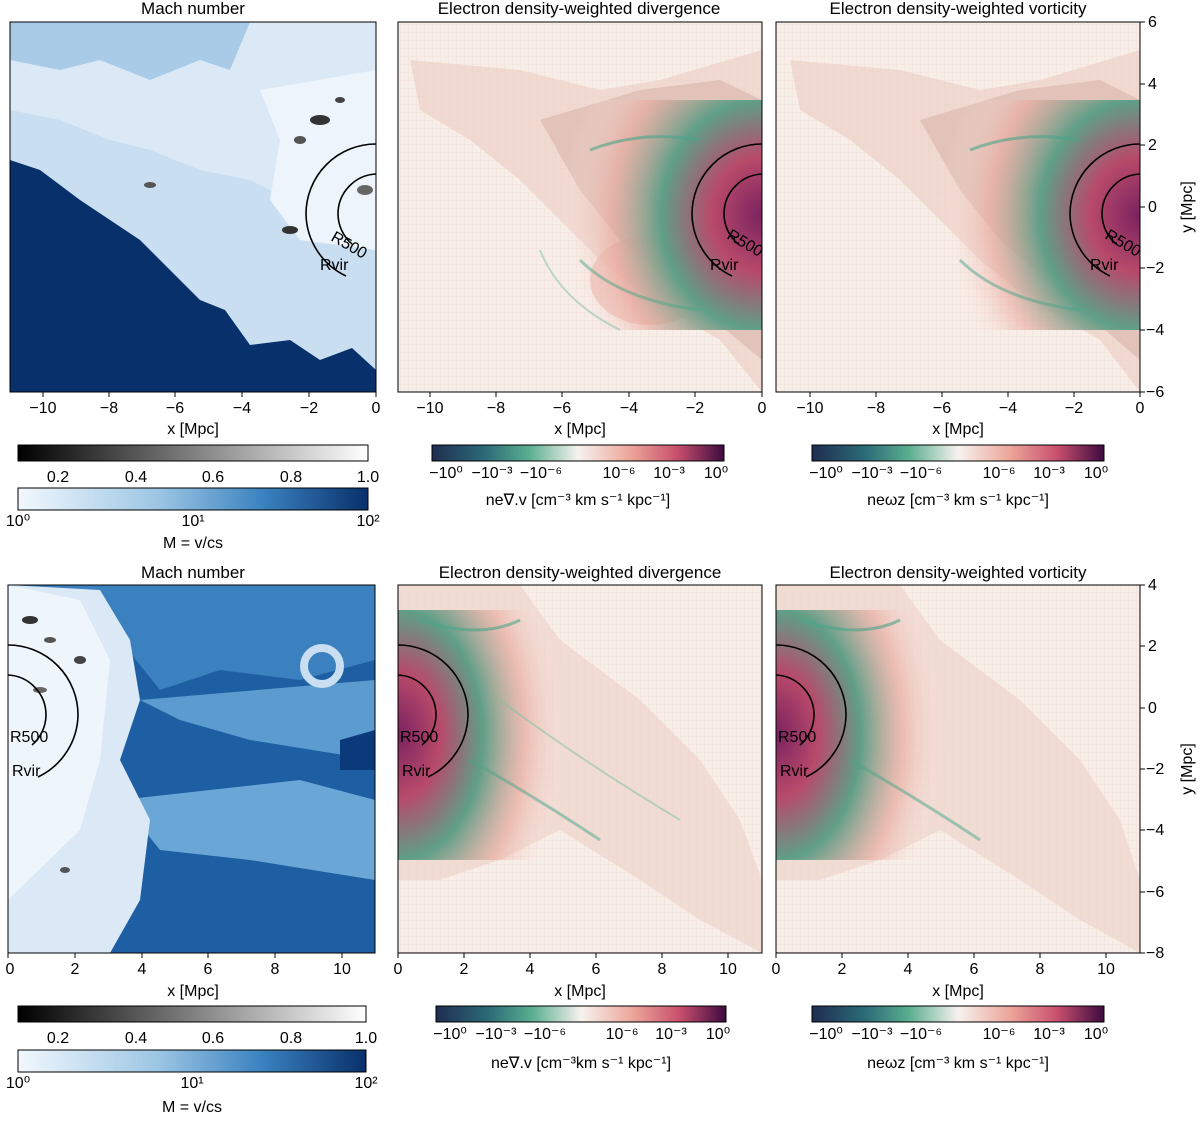  I want to click on cb-gray-r2-0: 0.2, so click(58, 1038).